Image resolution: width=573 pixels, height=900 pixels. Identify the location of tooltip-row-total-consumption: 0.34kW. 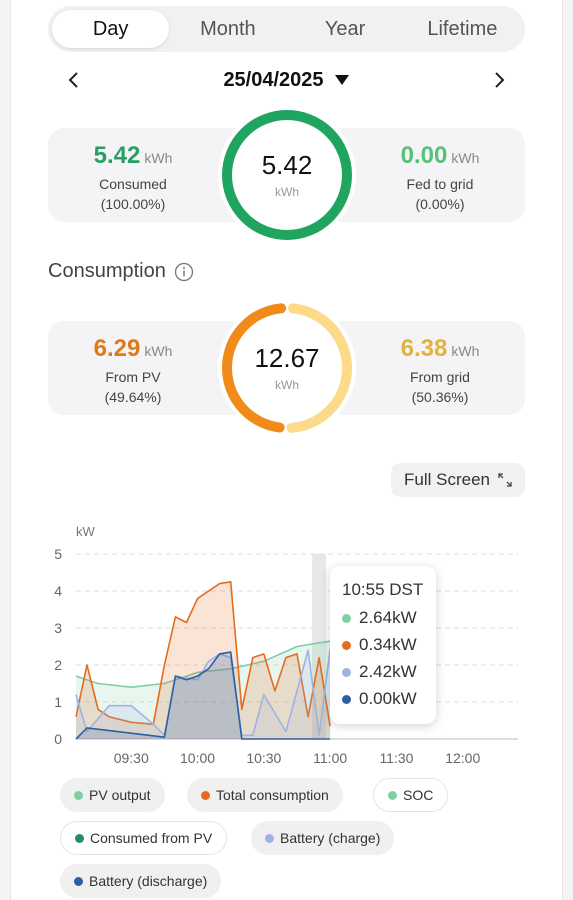
(379, 645).